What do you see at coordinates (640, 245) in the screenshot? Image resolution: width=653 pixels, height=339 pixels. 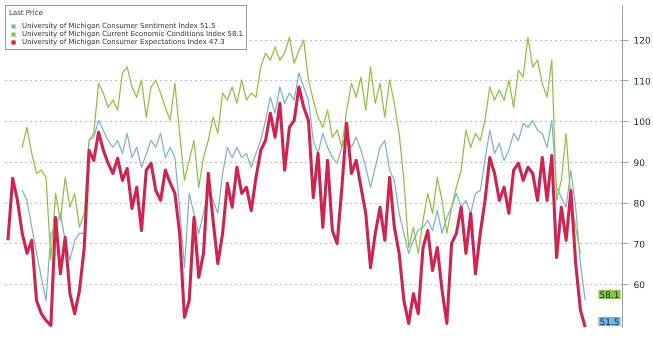 I see `y-tick-label: 70` at bounding box center [640, 245].